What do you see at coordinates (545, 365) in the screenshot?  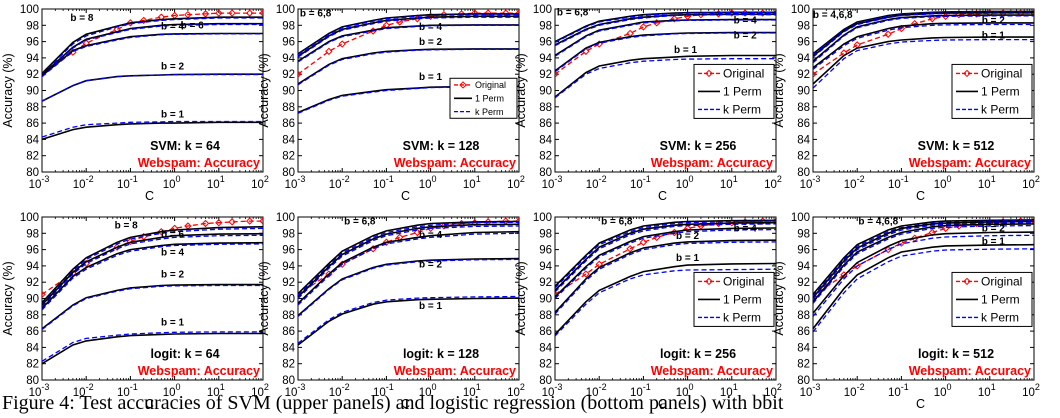 I see `chart6-ytick-label: 82` at bounding box center [545, 365].